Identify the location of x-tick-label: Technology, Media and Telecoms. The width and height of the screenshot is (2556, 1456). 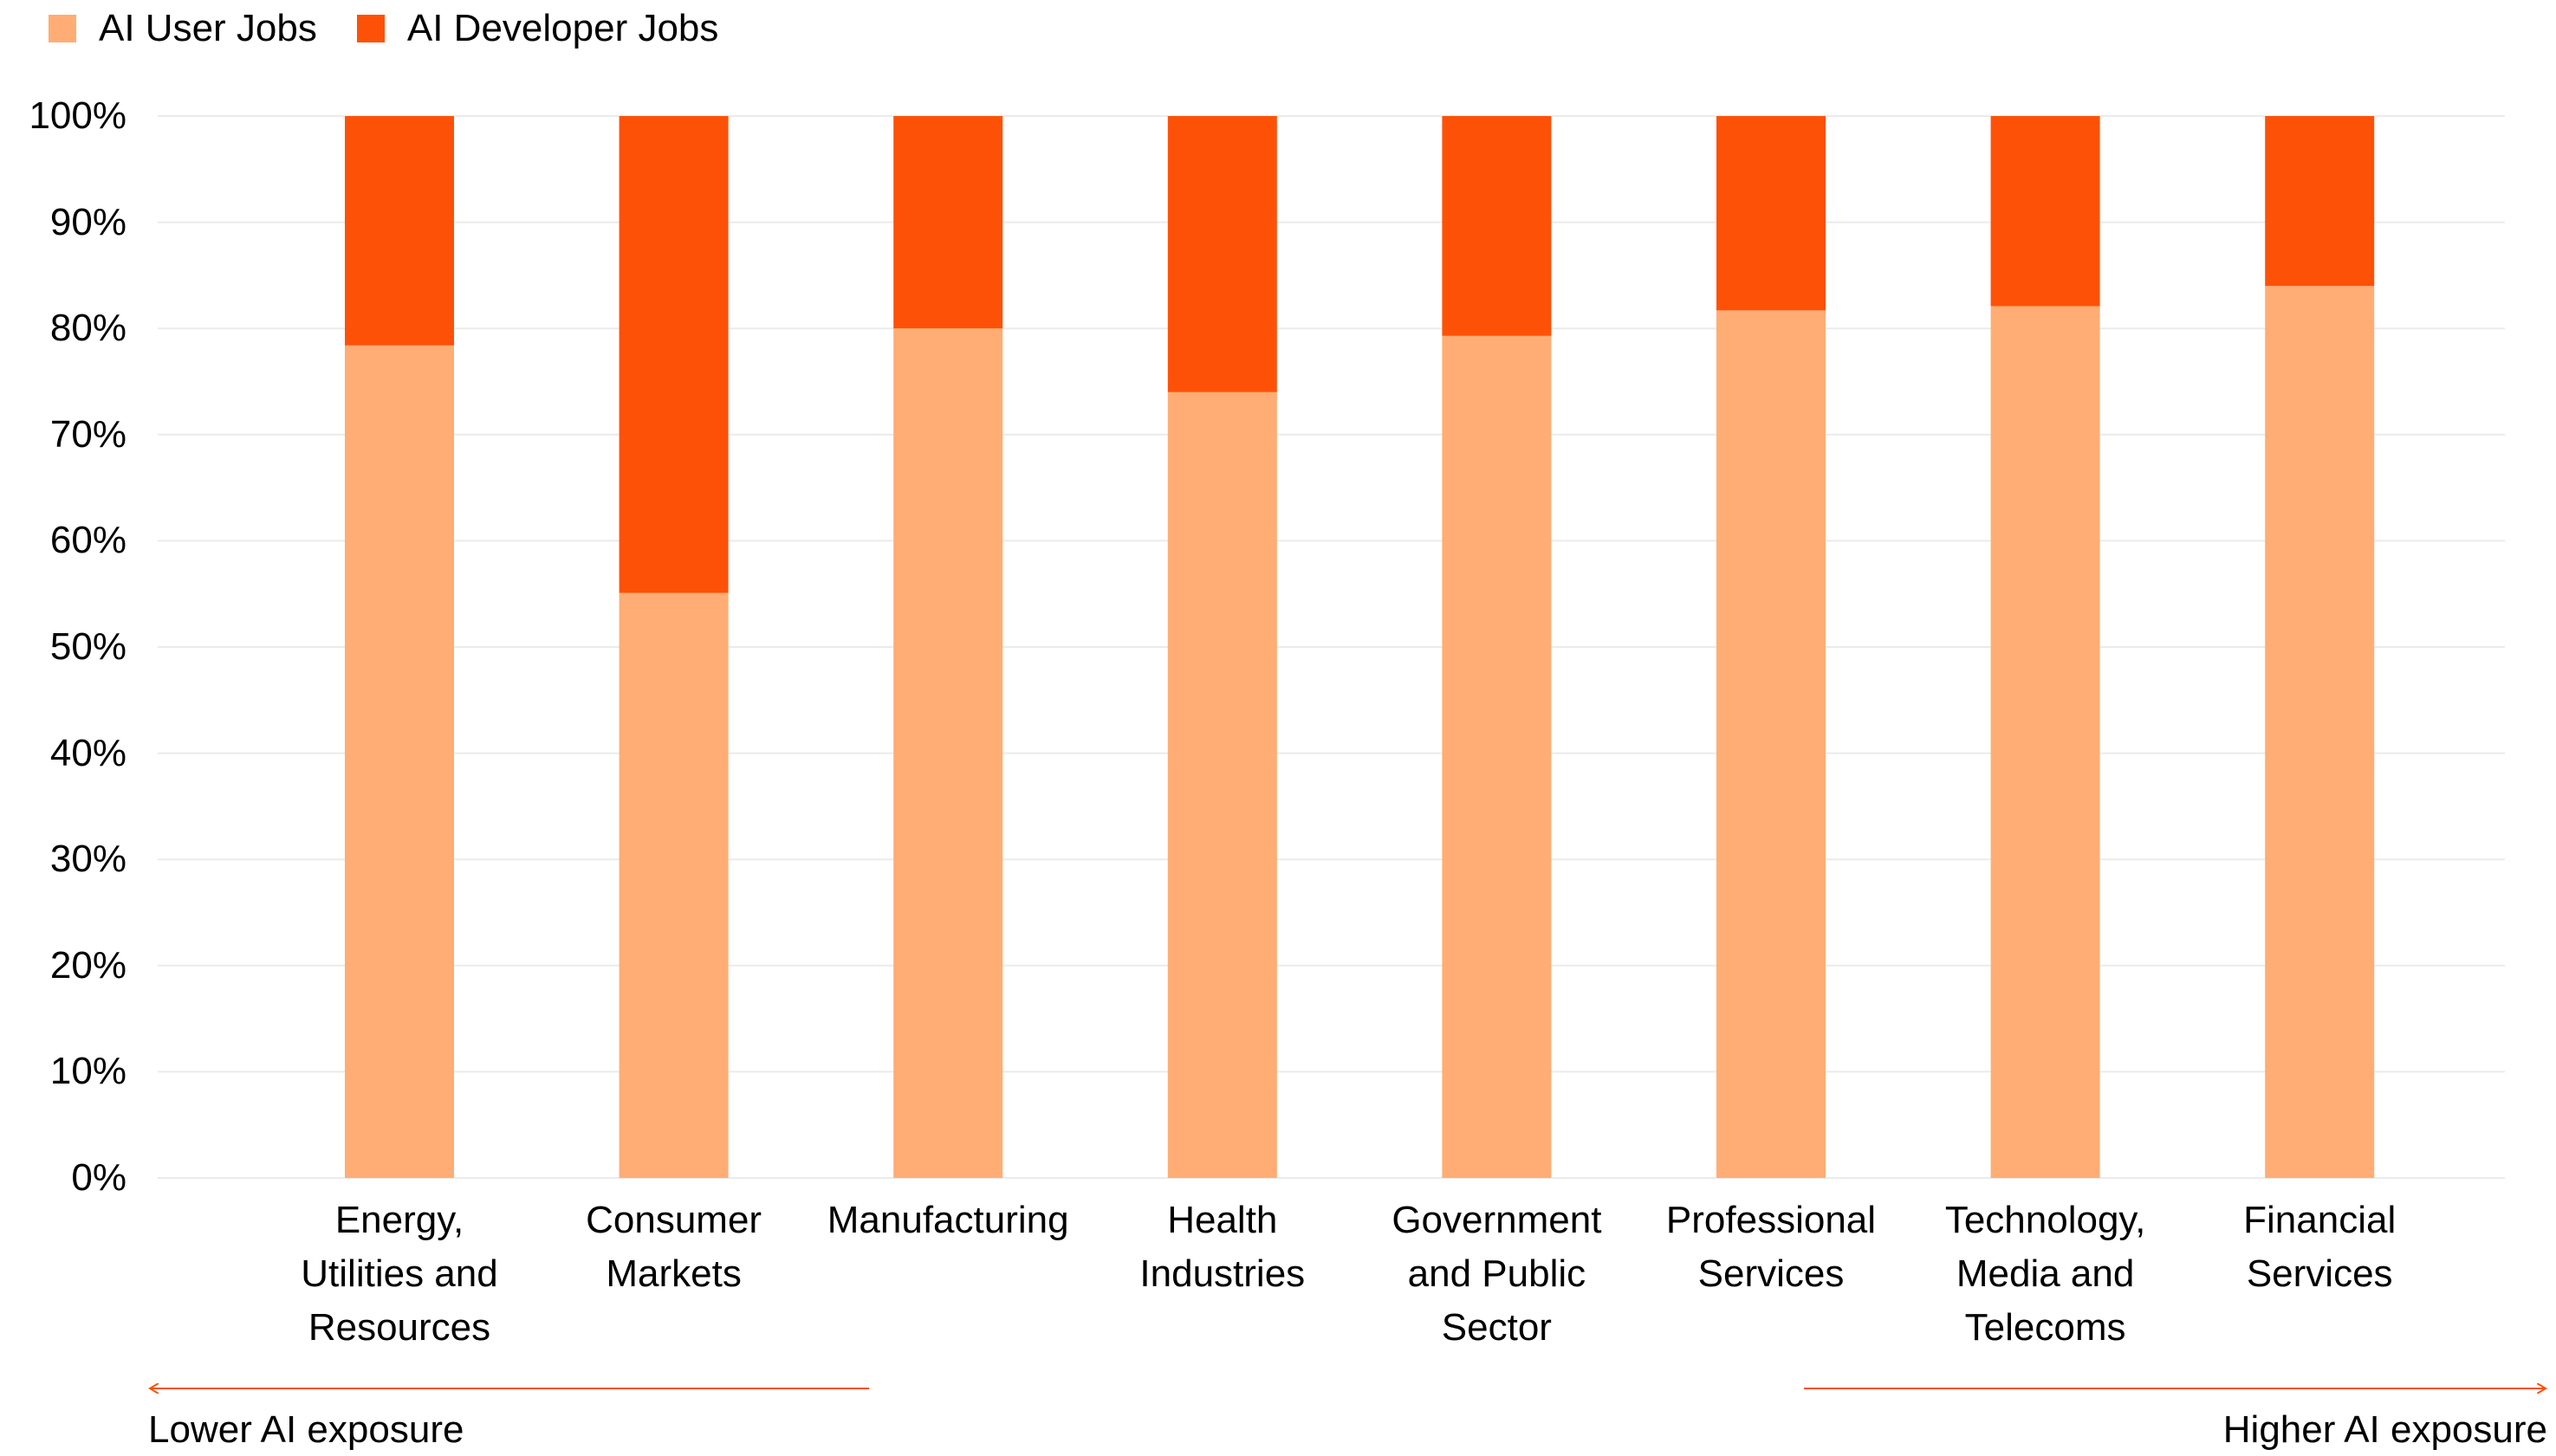
(2045, 1274).